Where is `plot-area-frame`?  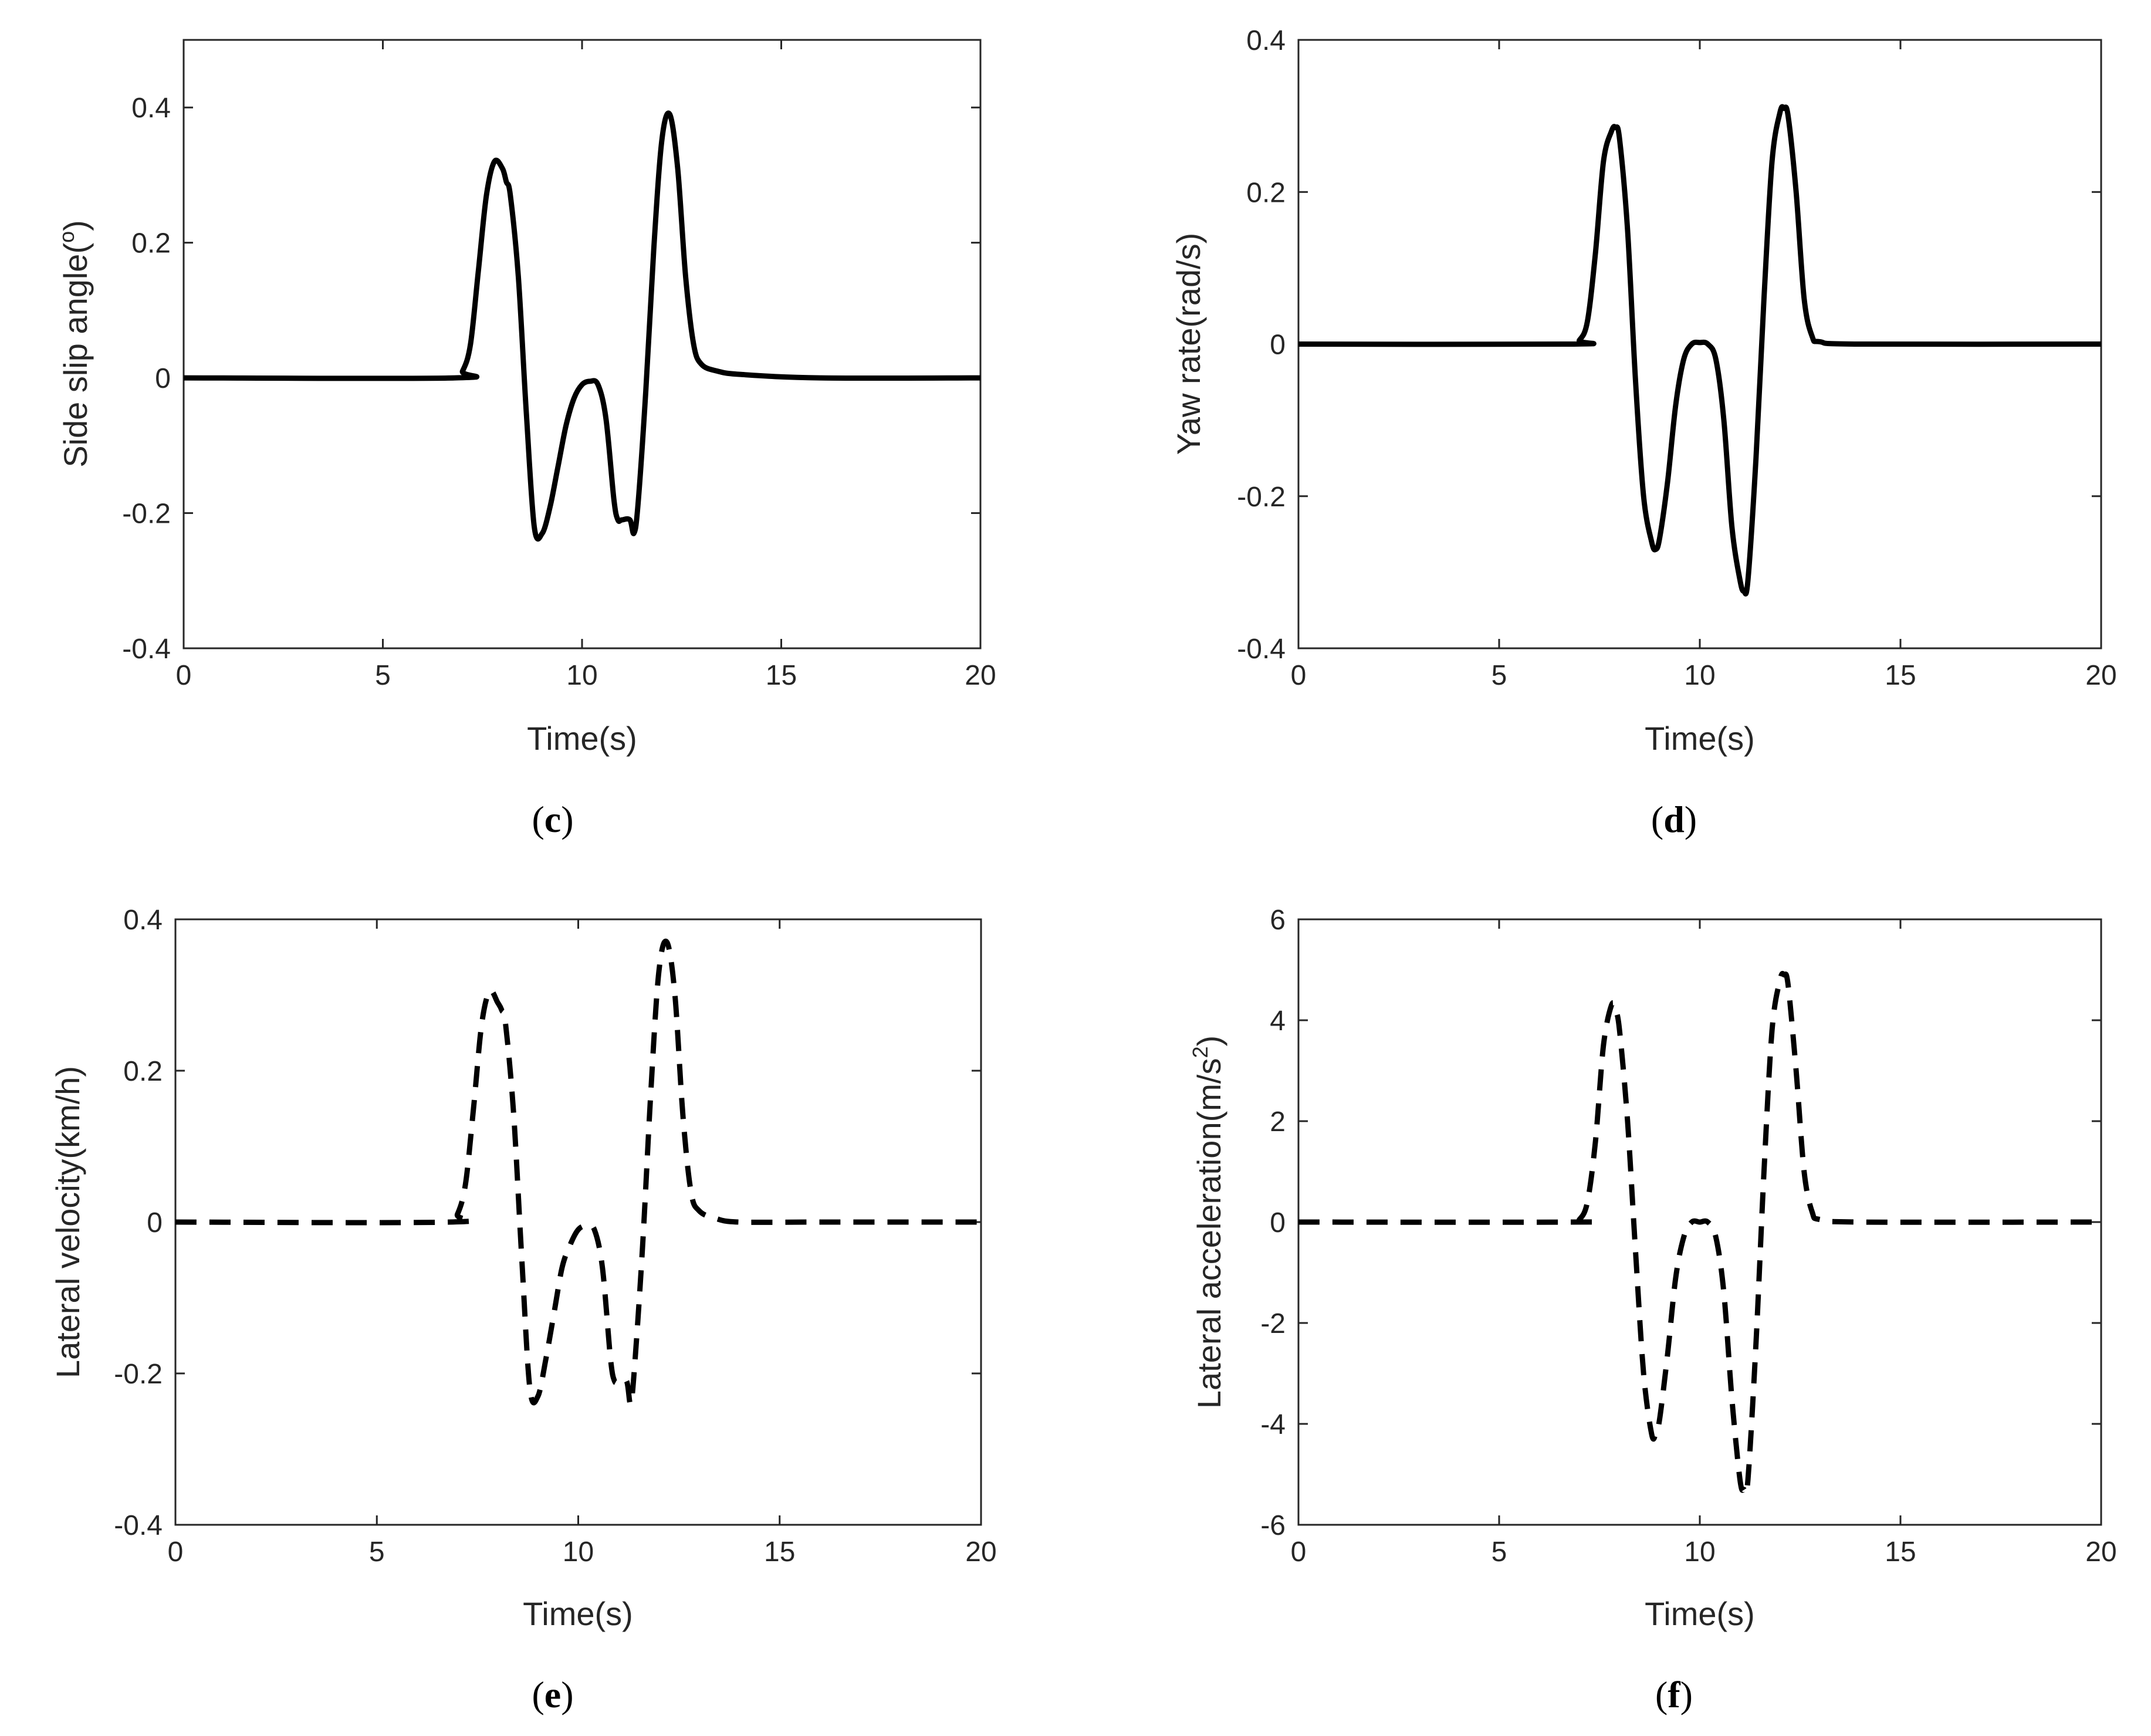 plot-area-frame is located at coordinates (582, 344).